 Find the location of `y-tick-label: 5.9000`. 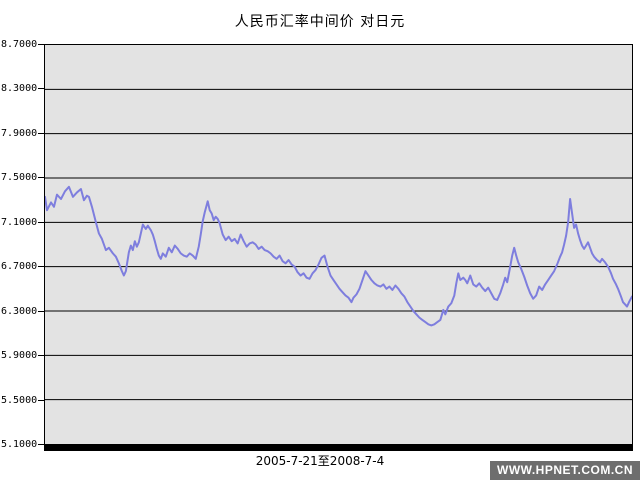

y-tick-label: 5.9000 is located at coordinates (19, 356).